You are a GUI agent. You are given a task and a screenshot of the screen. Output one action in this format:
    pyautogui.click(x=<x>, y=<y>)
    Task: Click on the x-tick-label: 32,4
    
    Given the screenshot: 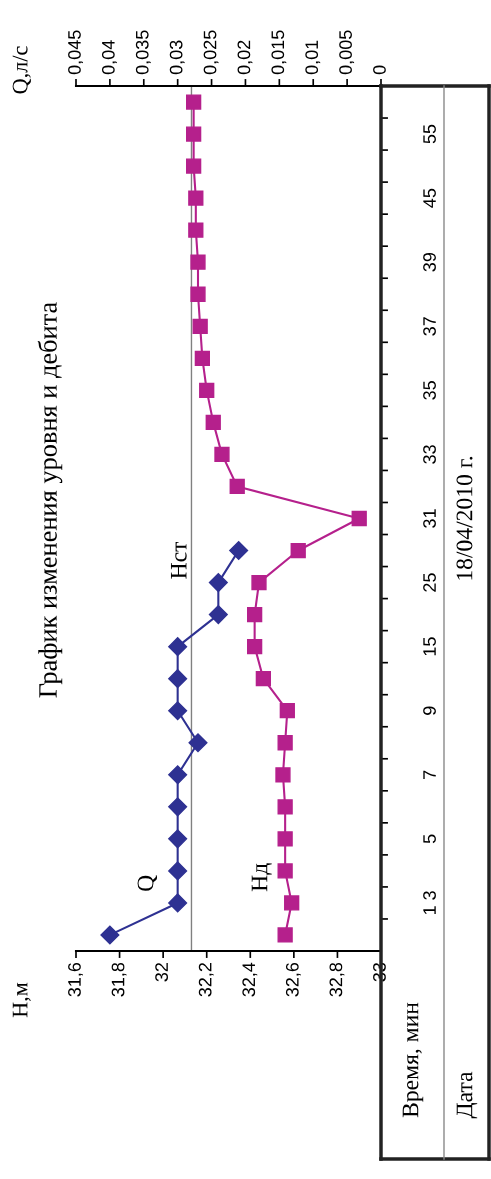 What is the action you would take?
    pyautogui.click(x=250, y=979)
    